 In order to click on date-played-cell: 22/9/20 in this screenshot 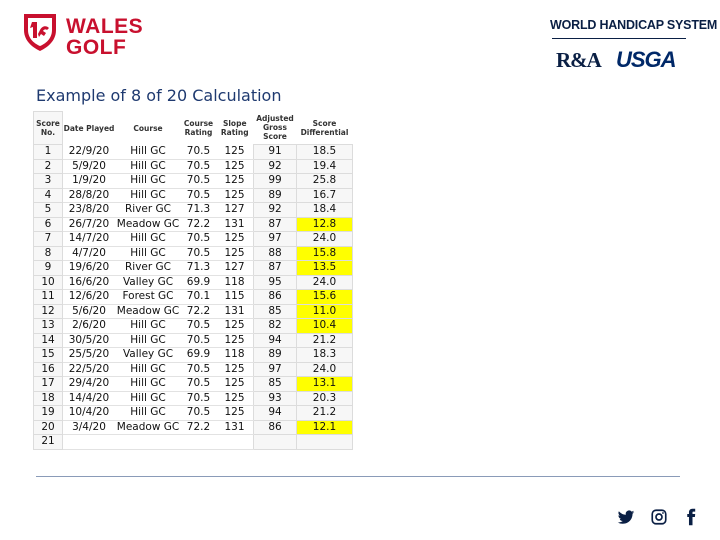, I will do `click(88, 152)`.